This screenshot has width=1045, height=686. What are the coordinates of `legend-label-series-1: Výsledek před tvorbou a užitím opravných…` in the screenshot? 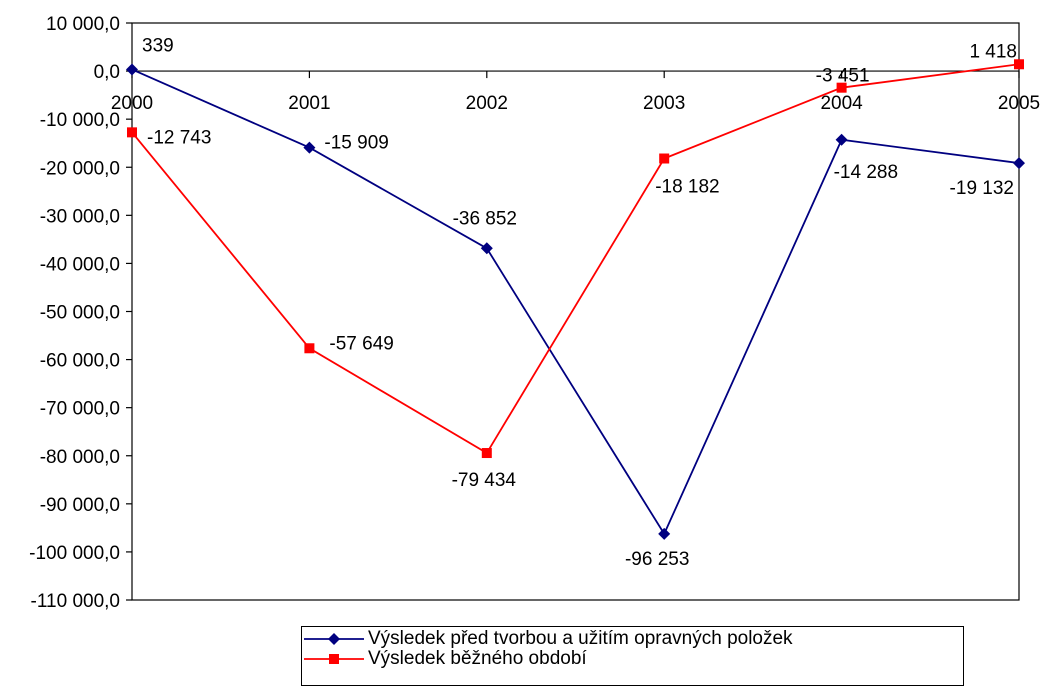 It's located at (580, 638).